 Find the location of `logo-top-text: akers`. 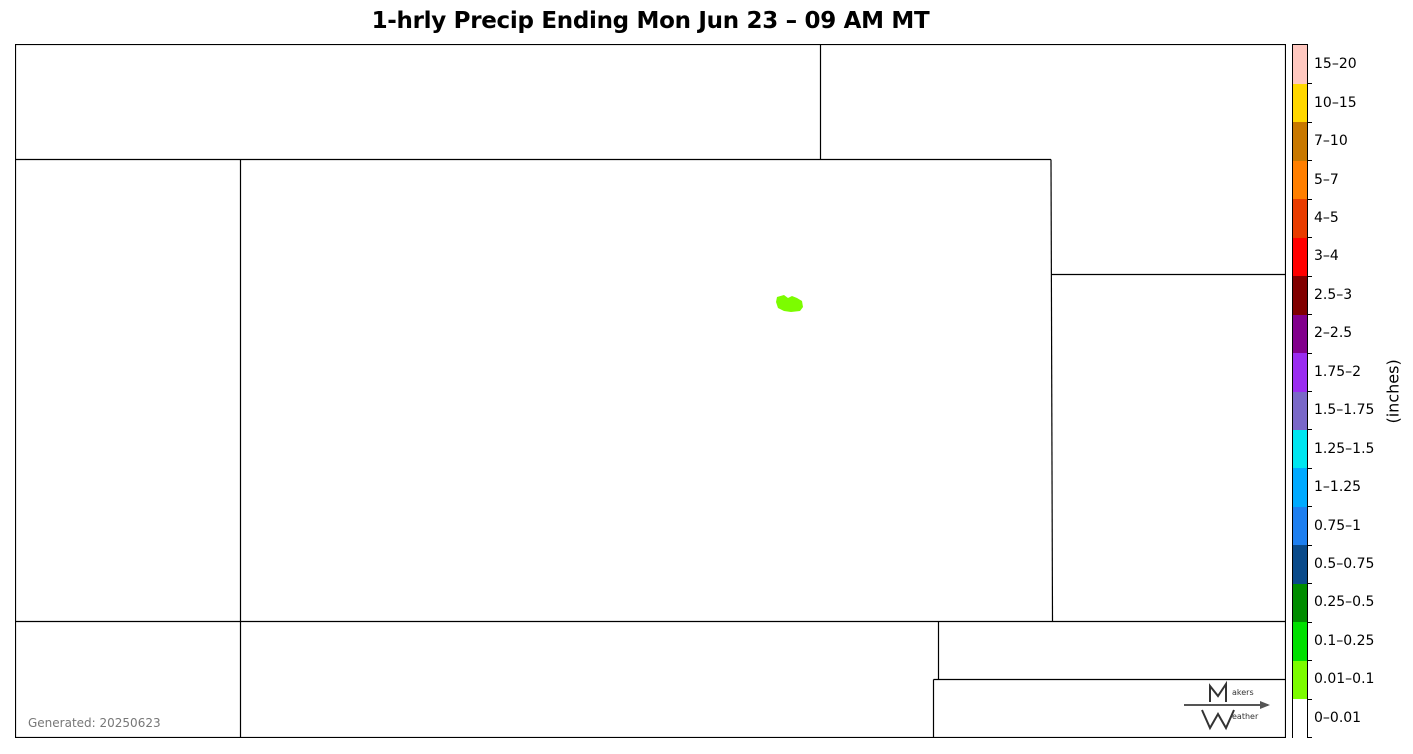

logo-top-text: akers is located at coordinates (1243, 692).